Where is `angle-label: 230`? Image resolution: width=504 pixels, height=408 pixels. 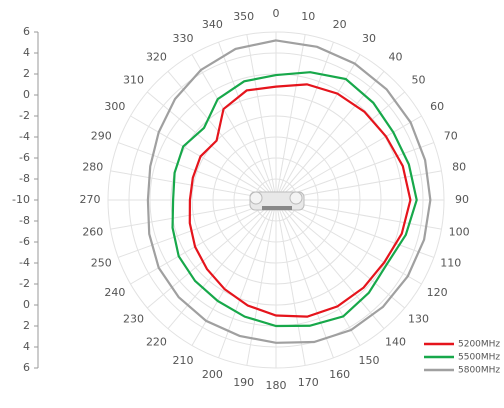
angle-label: 230 is located at coordinates (133, 319).